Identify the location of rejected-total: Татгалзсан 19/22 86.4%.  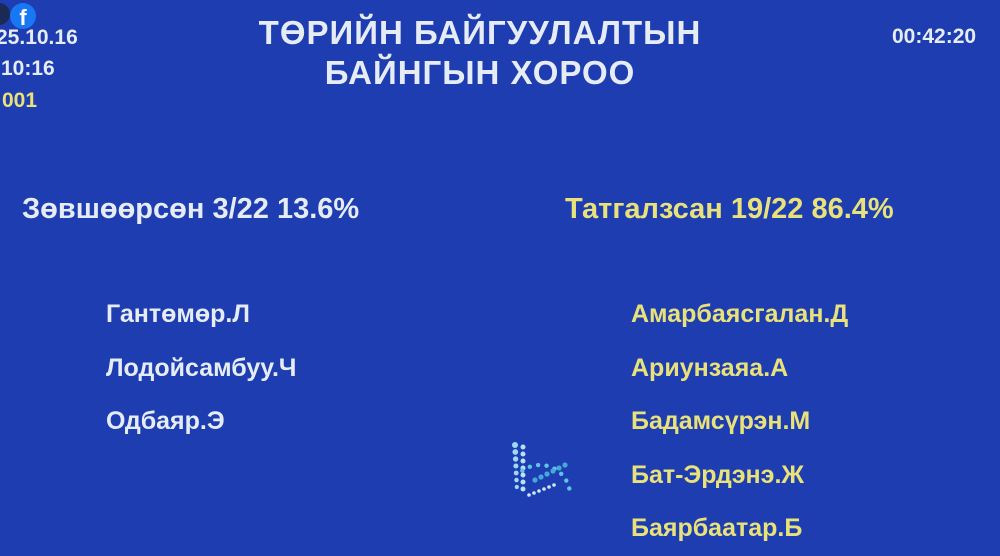
(729, 209).